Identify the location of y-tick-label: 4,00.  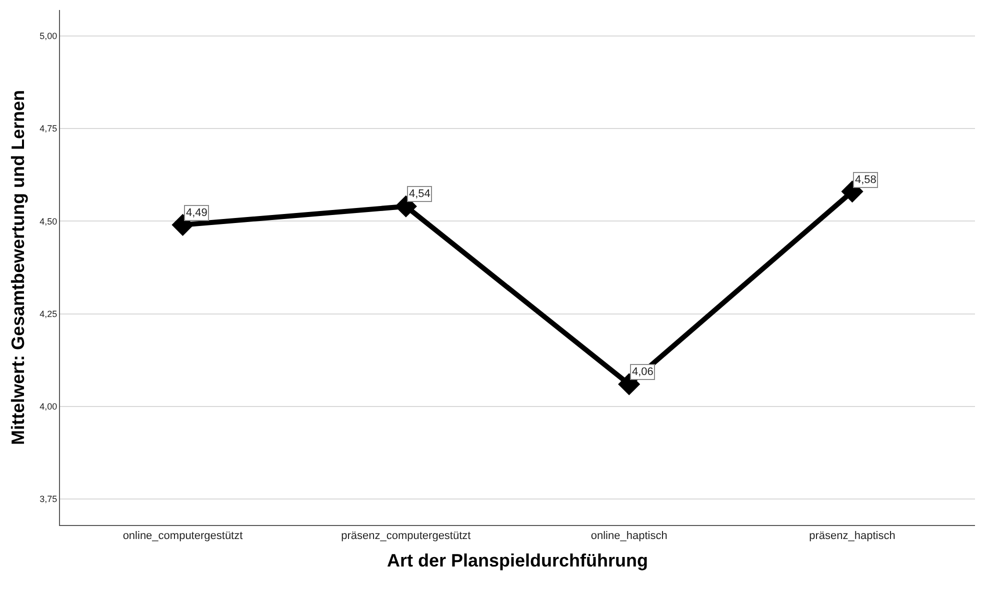
(49, 407).